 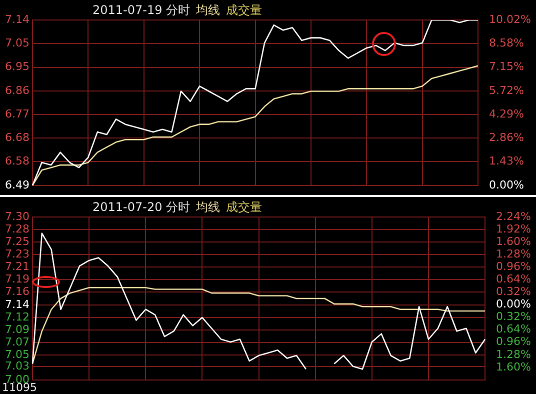 I want to click on chart-title: 2011-07-20 分时, so click(x=141, y=207).